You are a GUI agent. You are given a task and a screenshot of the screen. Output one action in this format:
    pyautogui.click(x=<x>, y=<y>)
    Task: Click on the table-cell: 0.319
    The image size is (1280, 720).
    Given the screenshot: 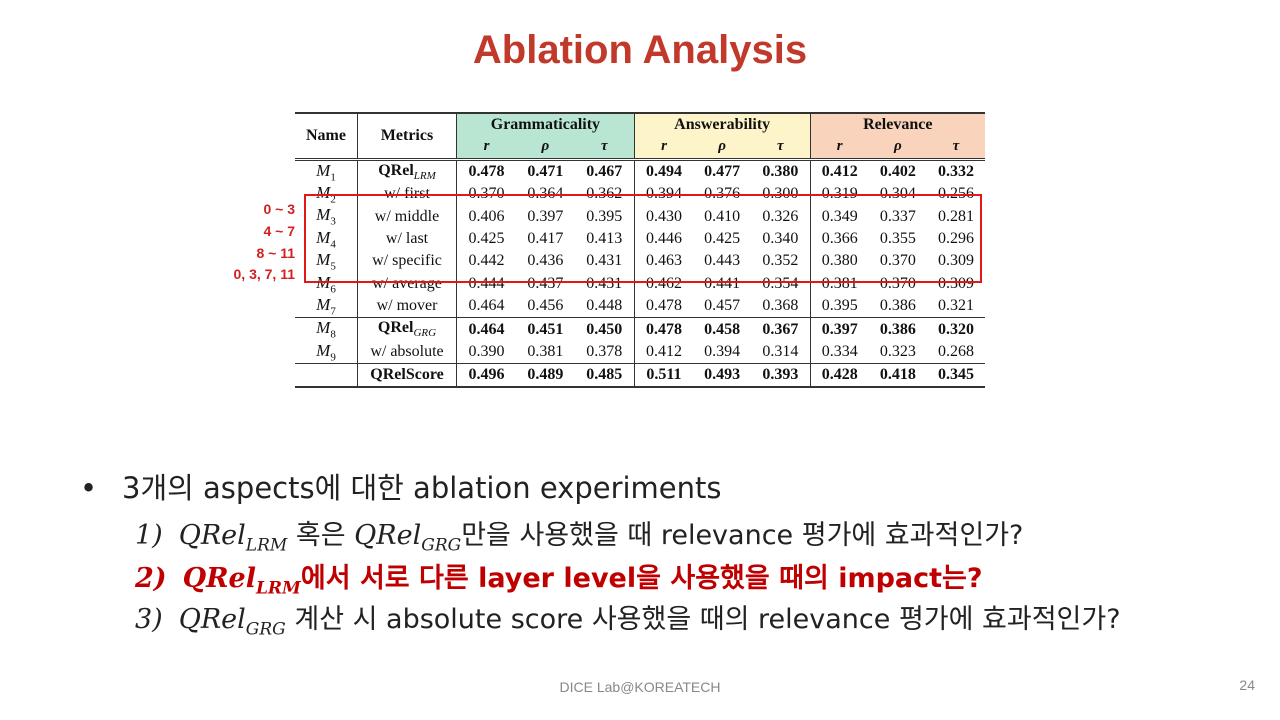 What is the action you would take?
    pyautogui.click(x=839, y=194)
    